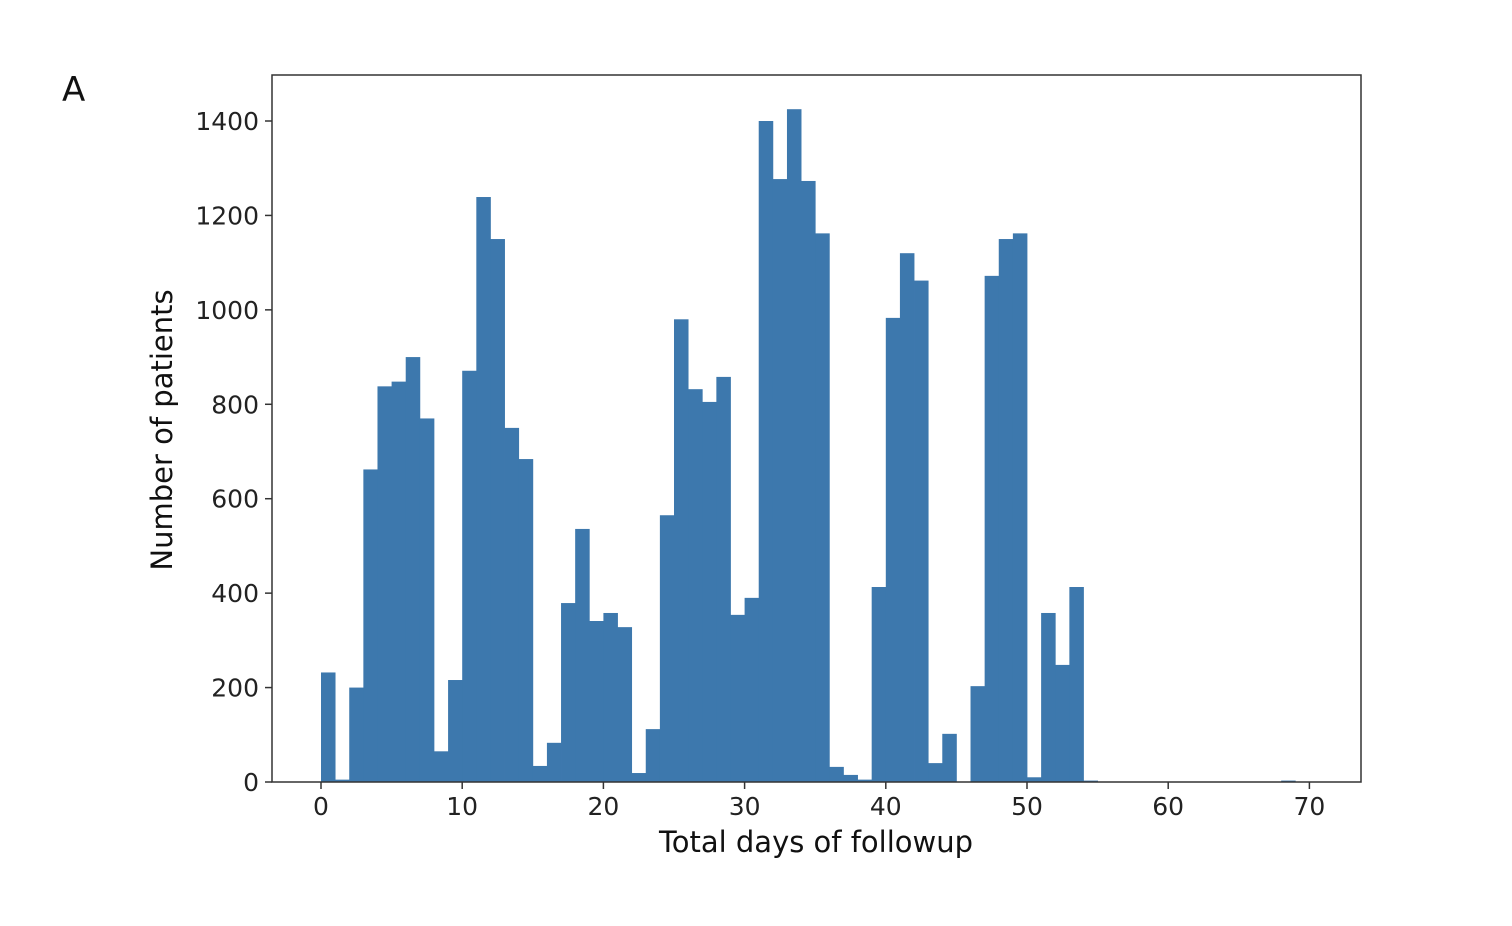 The image size is (1512, 926). I want to click on x-tick-label: 30, so click(745, 806).